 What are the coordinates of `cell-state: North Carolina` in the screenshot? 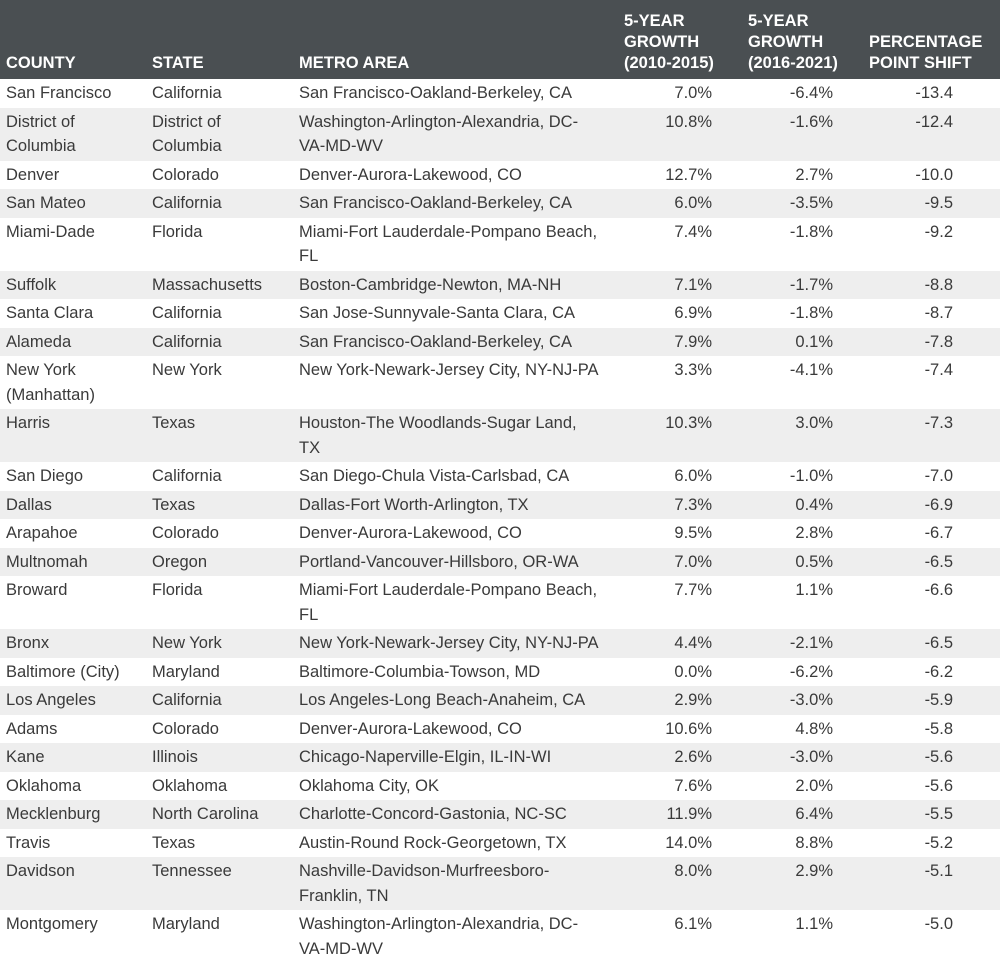 It's located at (205, 814).